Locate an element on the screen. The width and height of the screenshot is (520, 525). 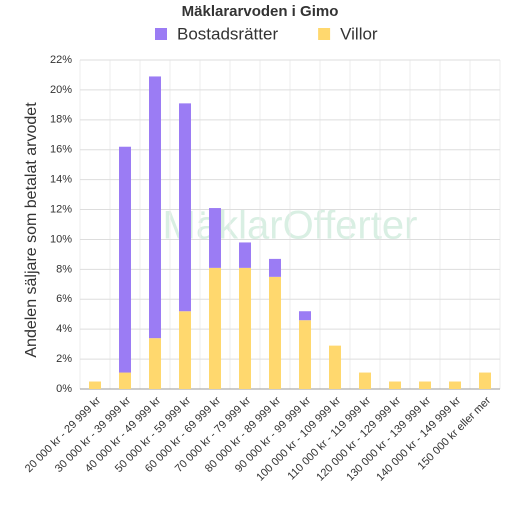
y-tick-label: 18% is located at coordinates (61, 120).